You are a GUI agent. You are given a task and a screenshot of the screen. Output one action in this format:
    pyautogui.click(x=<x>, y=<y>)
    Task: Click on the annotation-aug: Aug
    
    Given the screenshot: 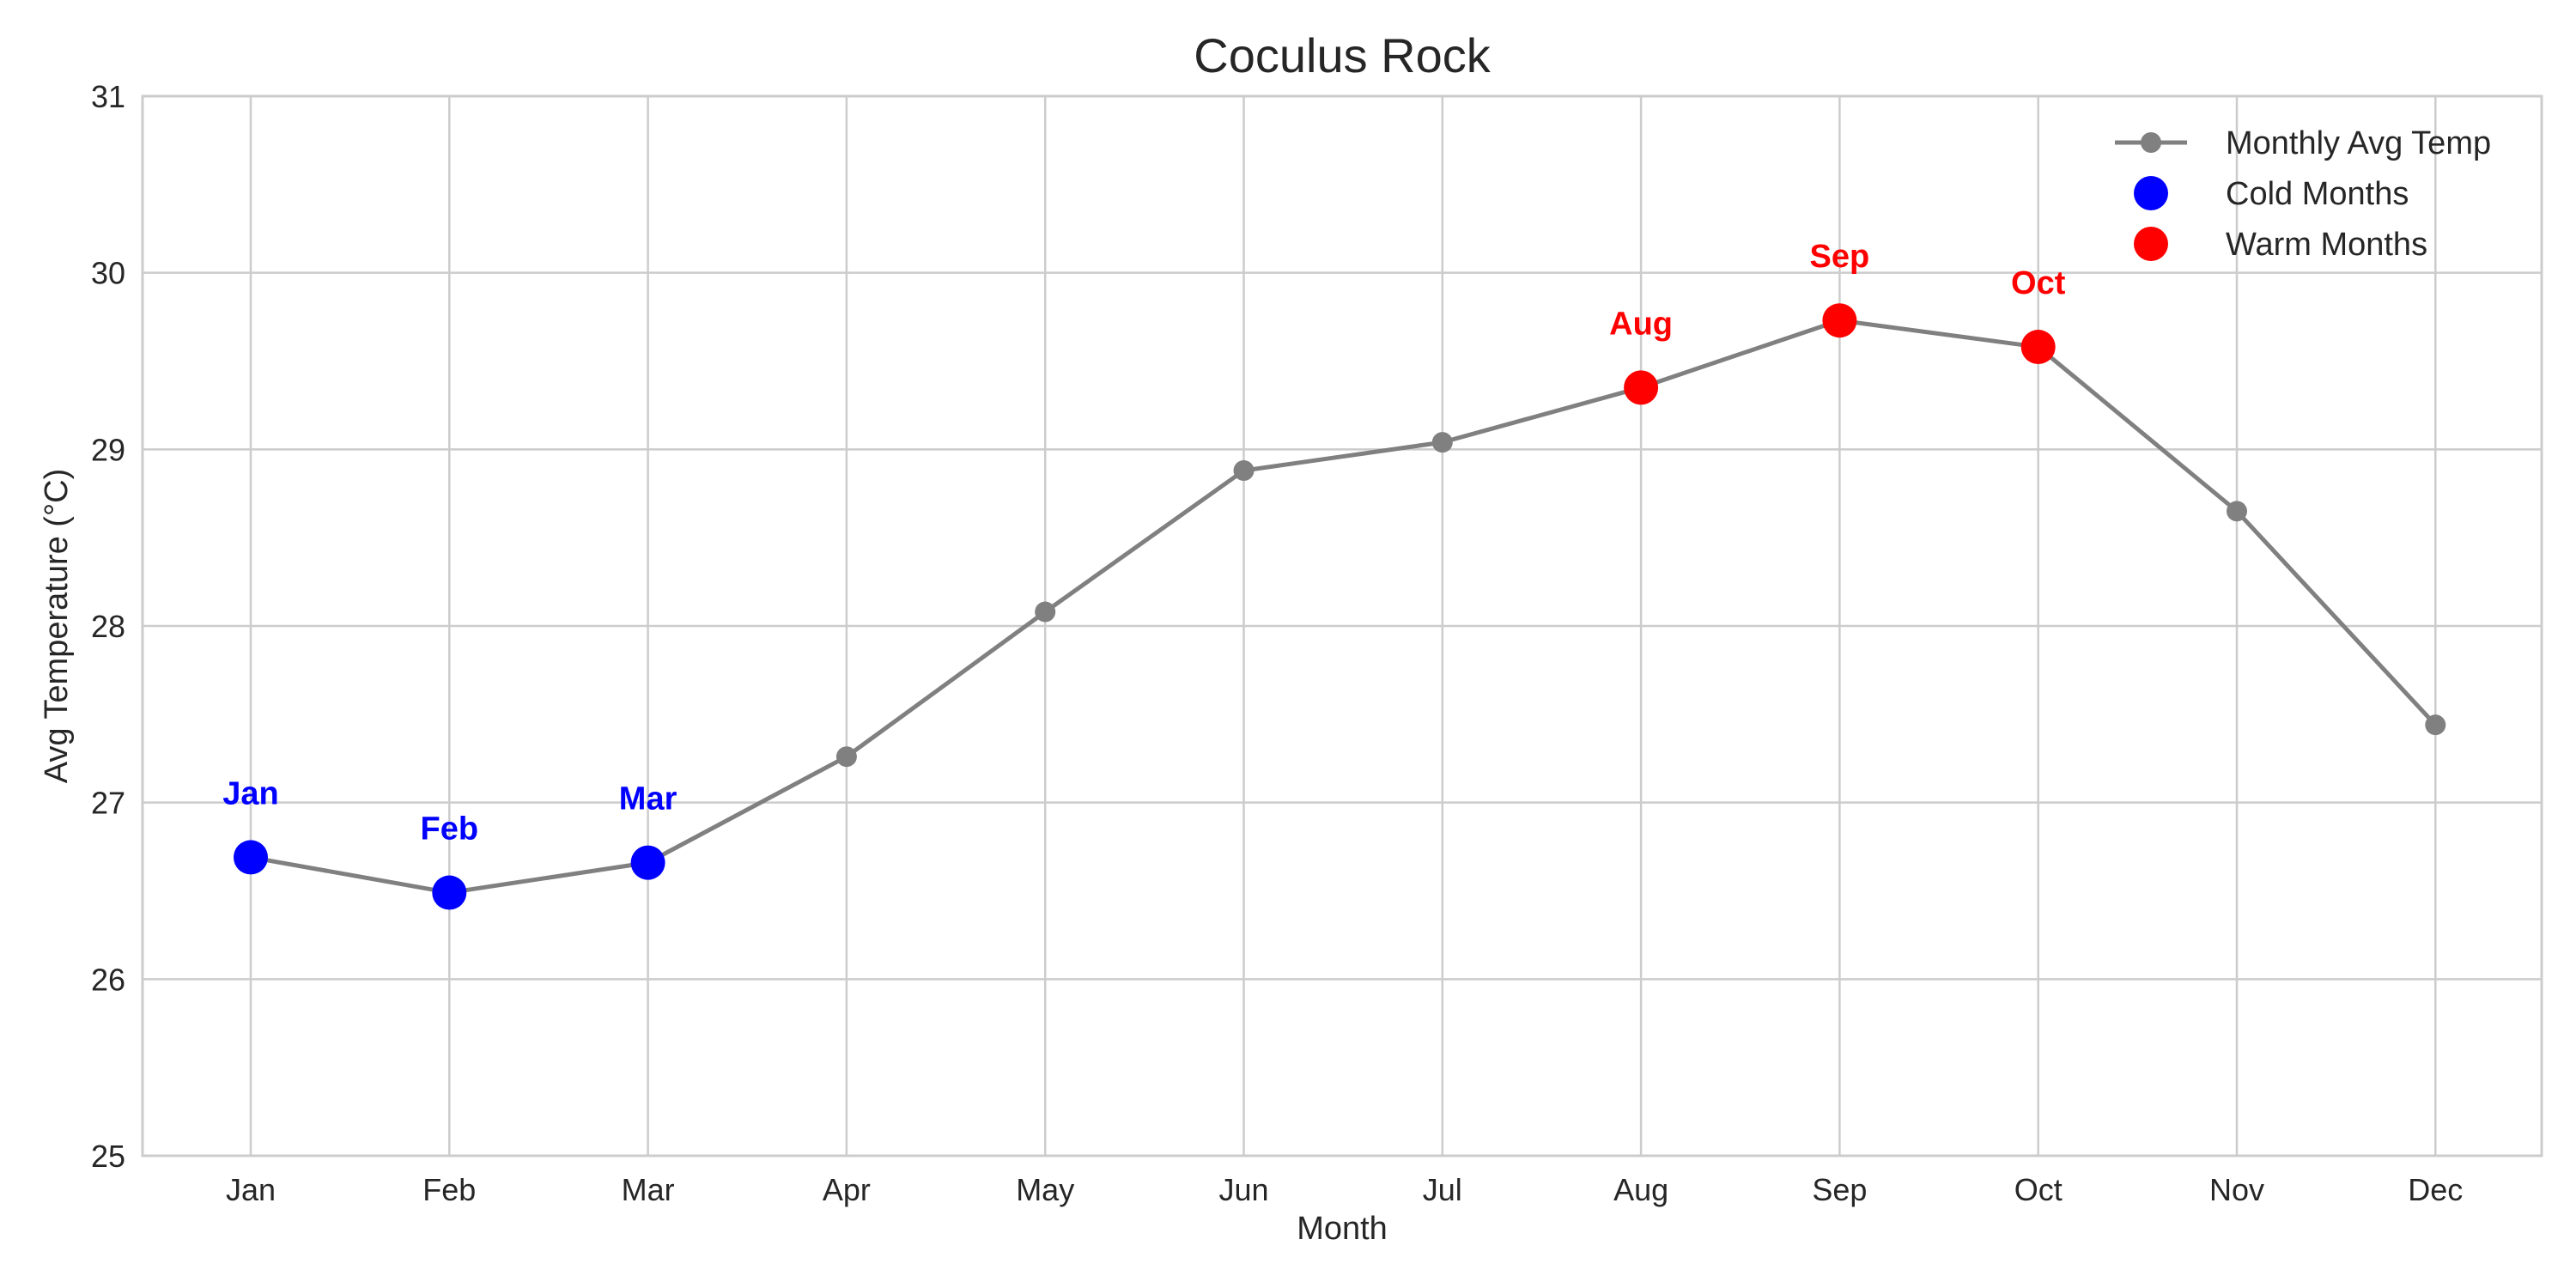 What is the action you would take?
    pyautogui.click(x=1641, y=324)
    